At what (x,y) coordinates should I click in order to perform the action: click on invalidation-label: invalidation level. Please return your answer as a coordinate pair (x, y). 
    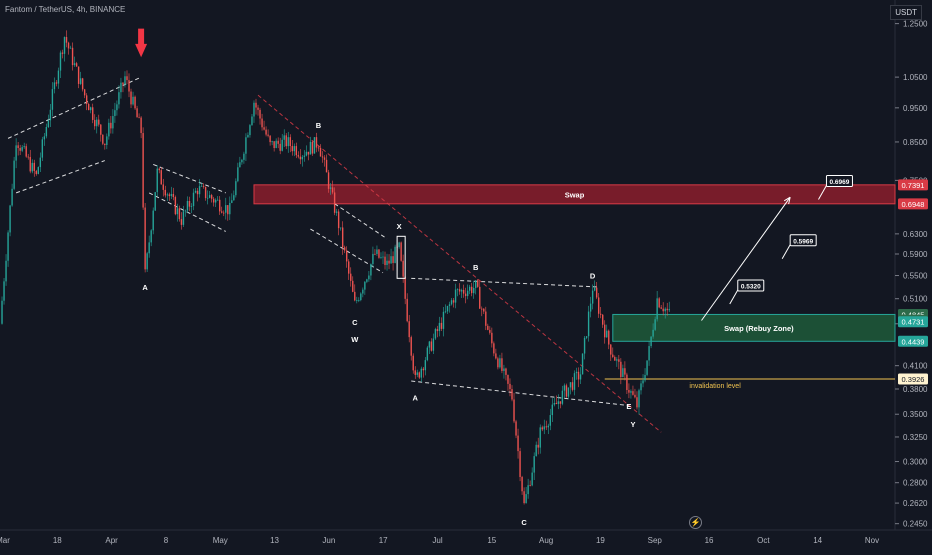
    Looking at the image, I should click on (715, 386).